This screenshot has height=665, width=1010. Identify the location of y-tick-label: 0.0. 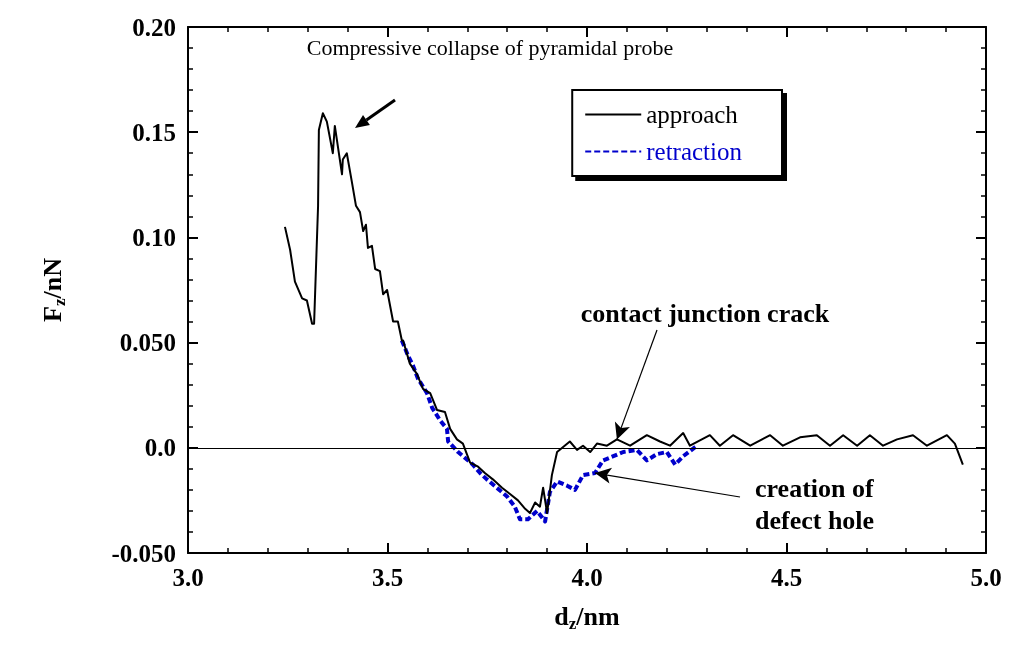
(160, 448).